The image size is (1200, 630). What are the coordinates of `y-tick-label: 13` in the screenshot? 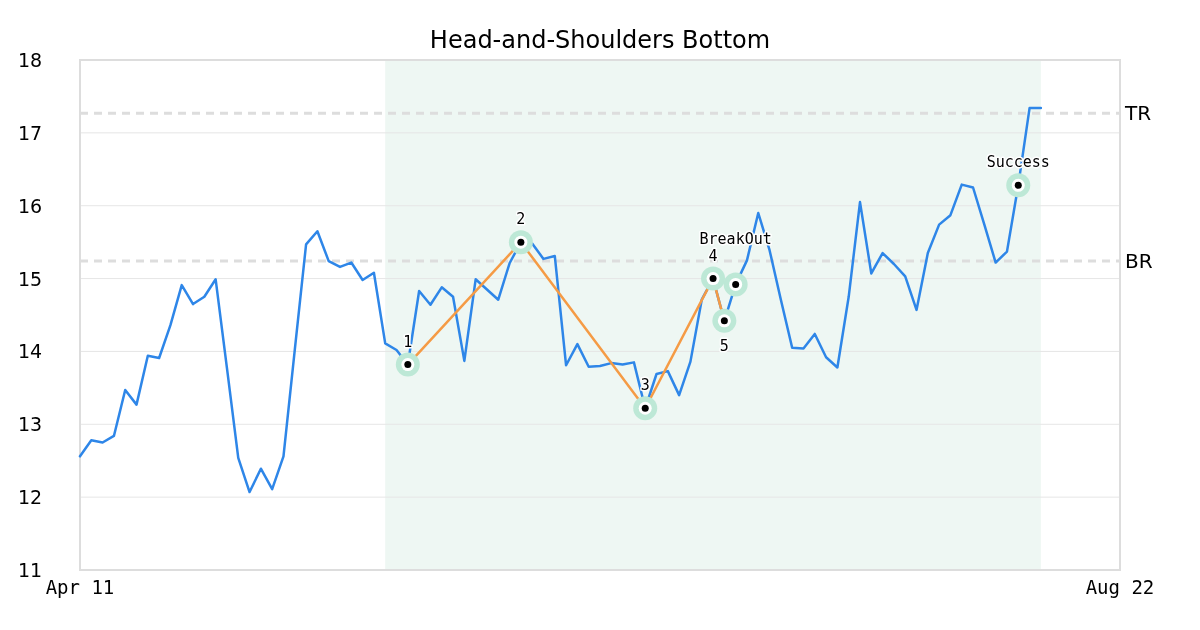 It's located at (30, 424).